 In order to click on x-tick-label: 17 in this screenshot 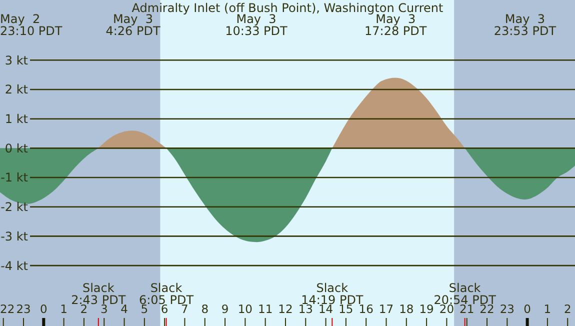, I will do `click(386, 309)`.